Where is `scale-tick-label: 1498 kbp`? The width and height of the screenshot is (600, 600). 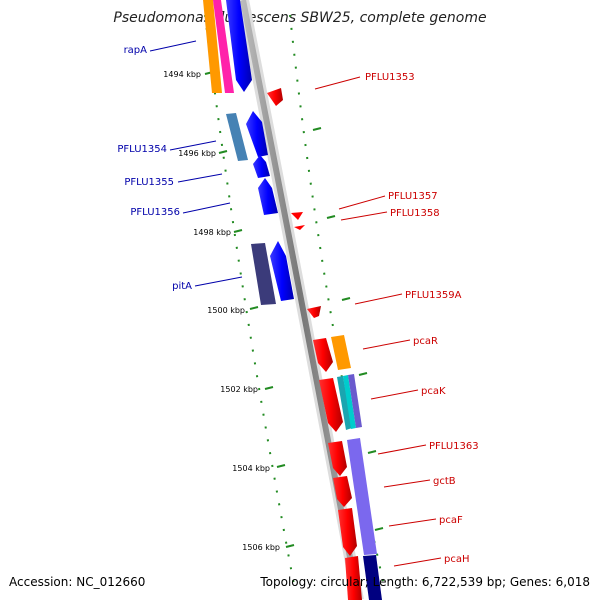
scale-tick-label: 1498 kbp is located at coordinates (212, 232).